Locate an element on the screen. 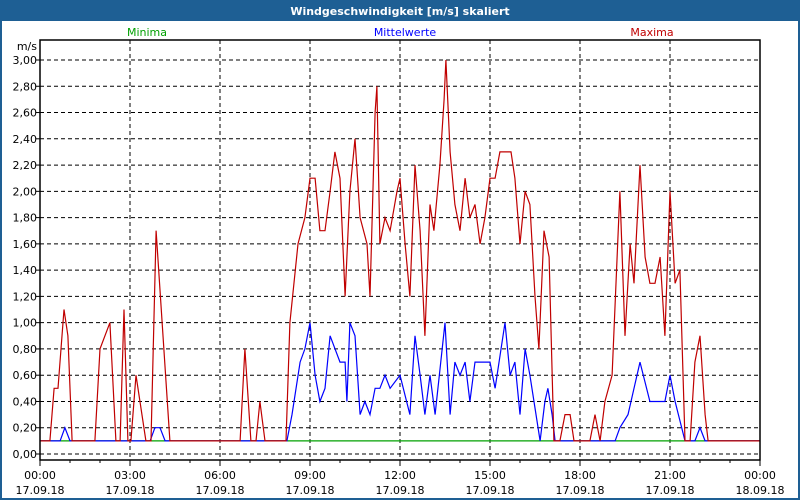 Image resolution: width=800 pixels, height=500 pixels. y-tick-label: 0,00 is located at coordinates (25, 454).